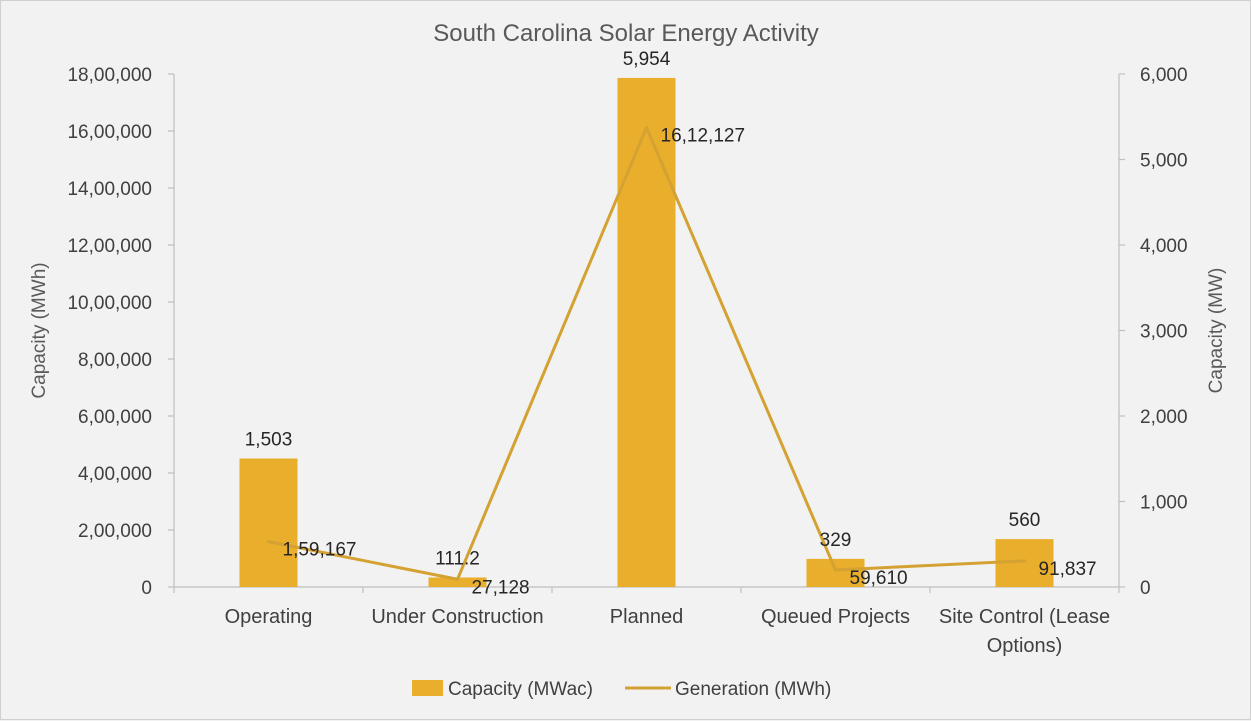 This screenshot has height=721, width=1251. Describe the element at coordinates (39, 330) in the screenshot. I see `left-axis-title: Capacity (MWh)` at that location.